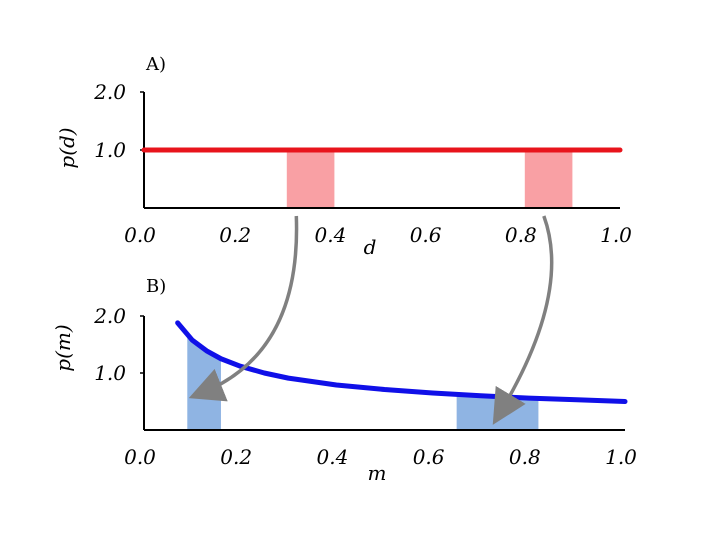 The height and width of the screenshot is (540, 720). What do you see at coordinates (63, 347) in the screenshot?
I see `panel-b-ylabel: p(m)` at bounding box center [63, 347].